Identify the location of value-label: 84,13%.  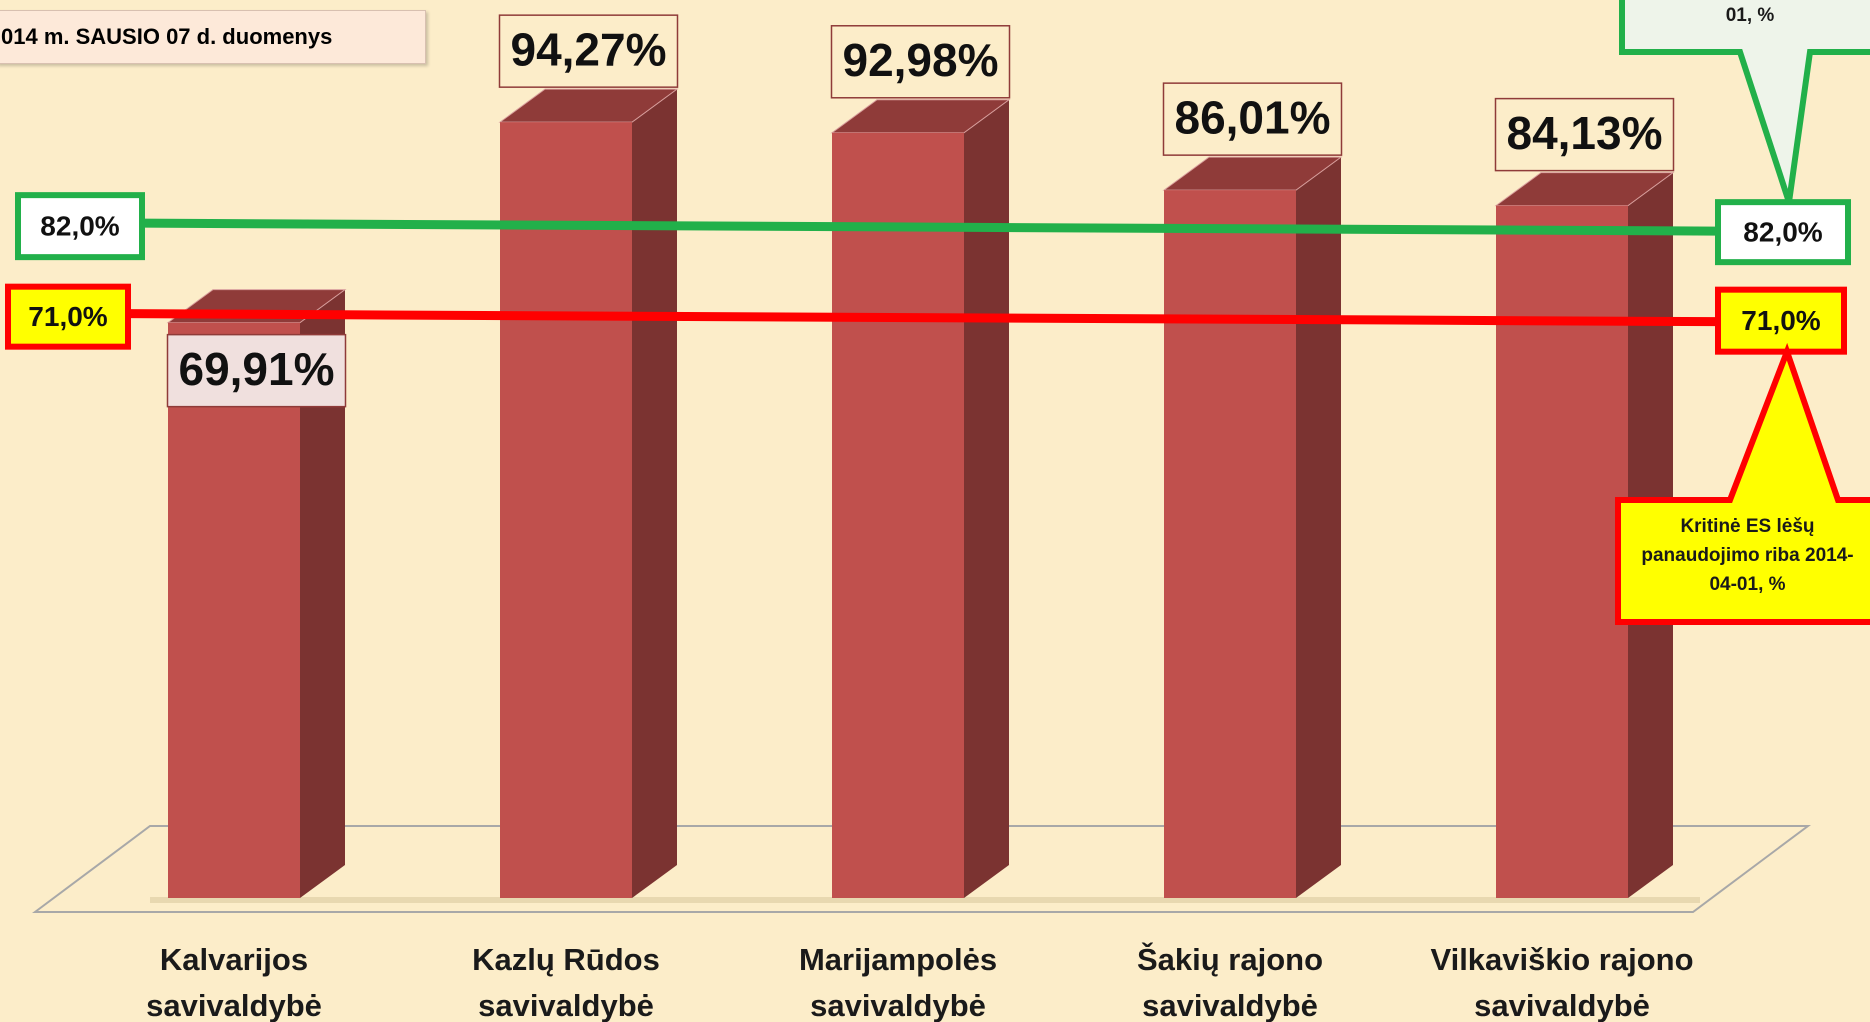
(1584, 133).